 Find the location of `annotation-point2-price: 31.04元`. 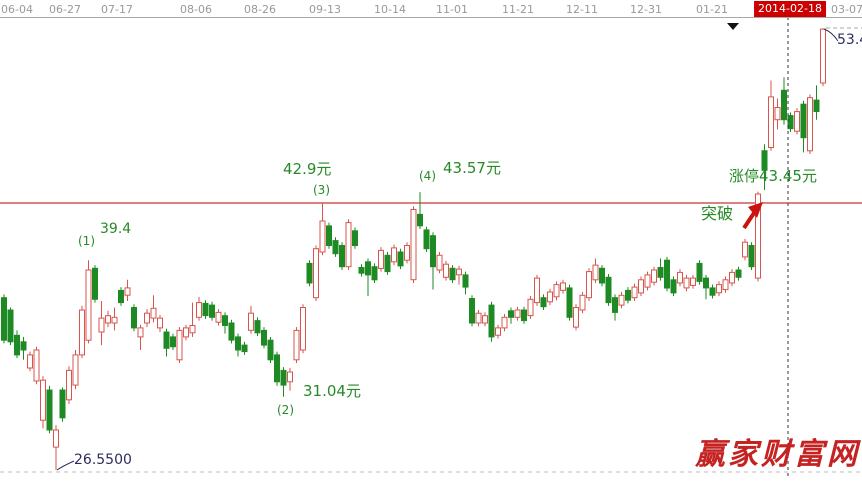

annotation-point2-price: 31.04元 is located at coordinates (332, 391).